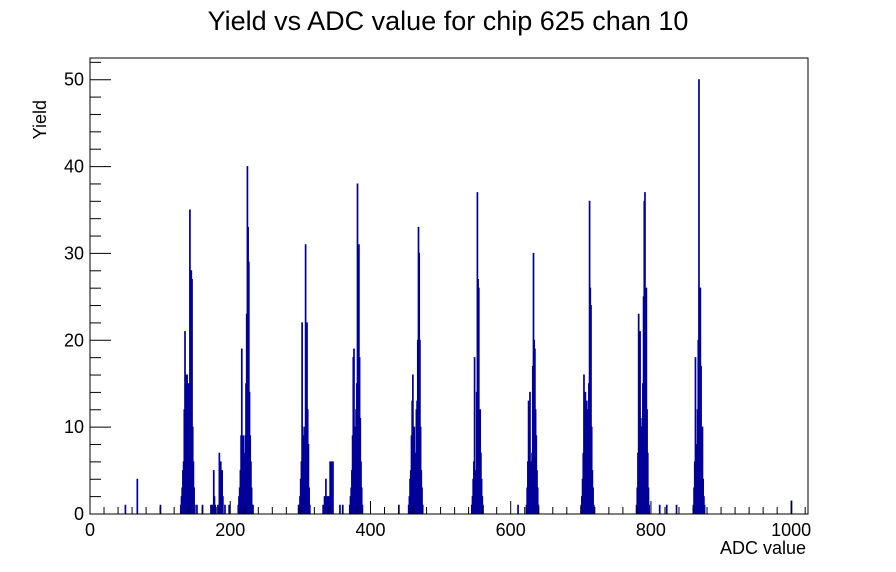 This screenshot has width=896, height=572. I want to click on x-tick-label: 400, so click(370, 530).